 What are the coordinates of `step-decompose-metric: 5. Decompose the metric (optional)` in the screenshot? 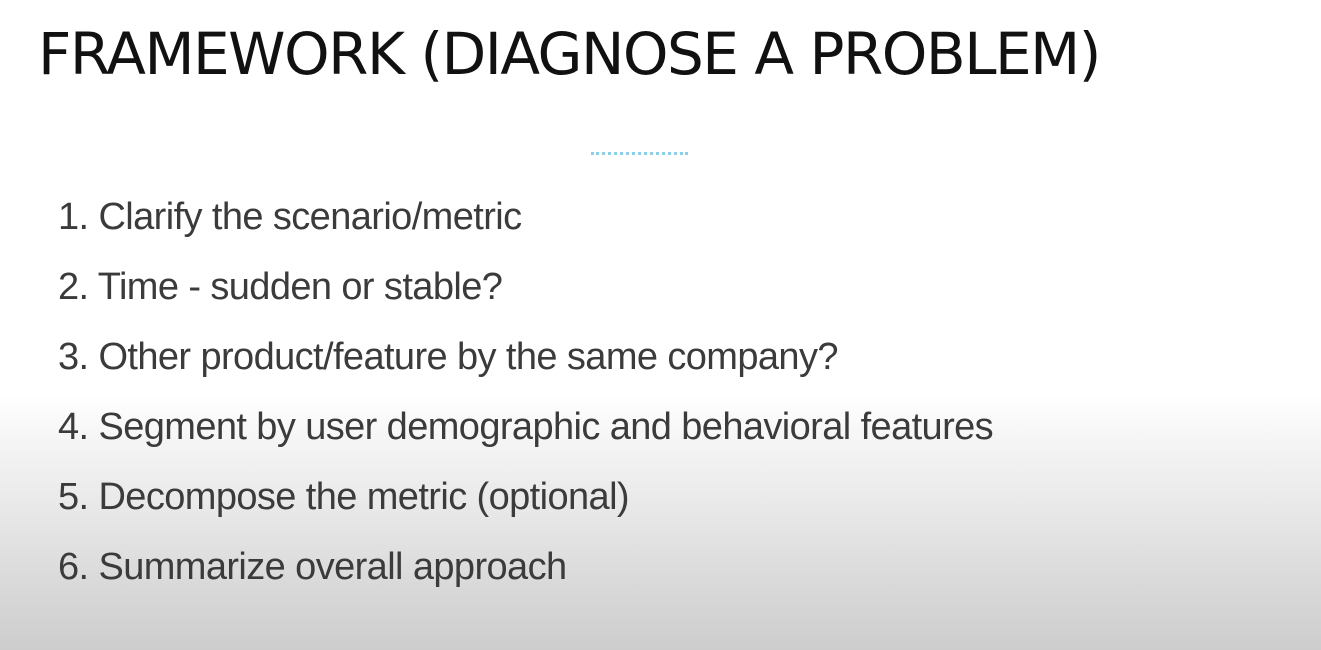 It's located at (344, 497).